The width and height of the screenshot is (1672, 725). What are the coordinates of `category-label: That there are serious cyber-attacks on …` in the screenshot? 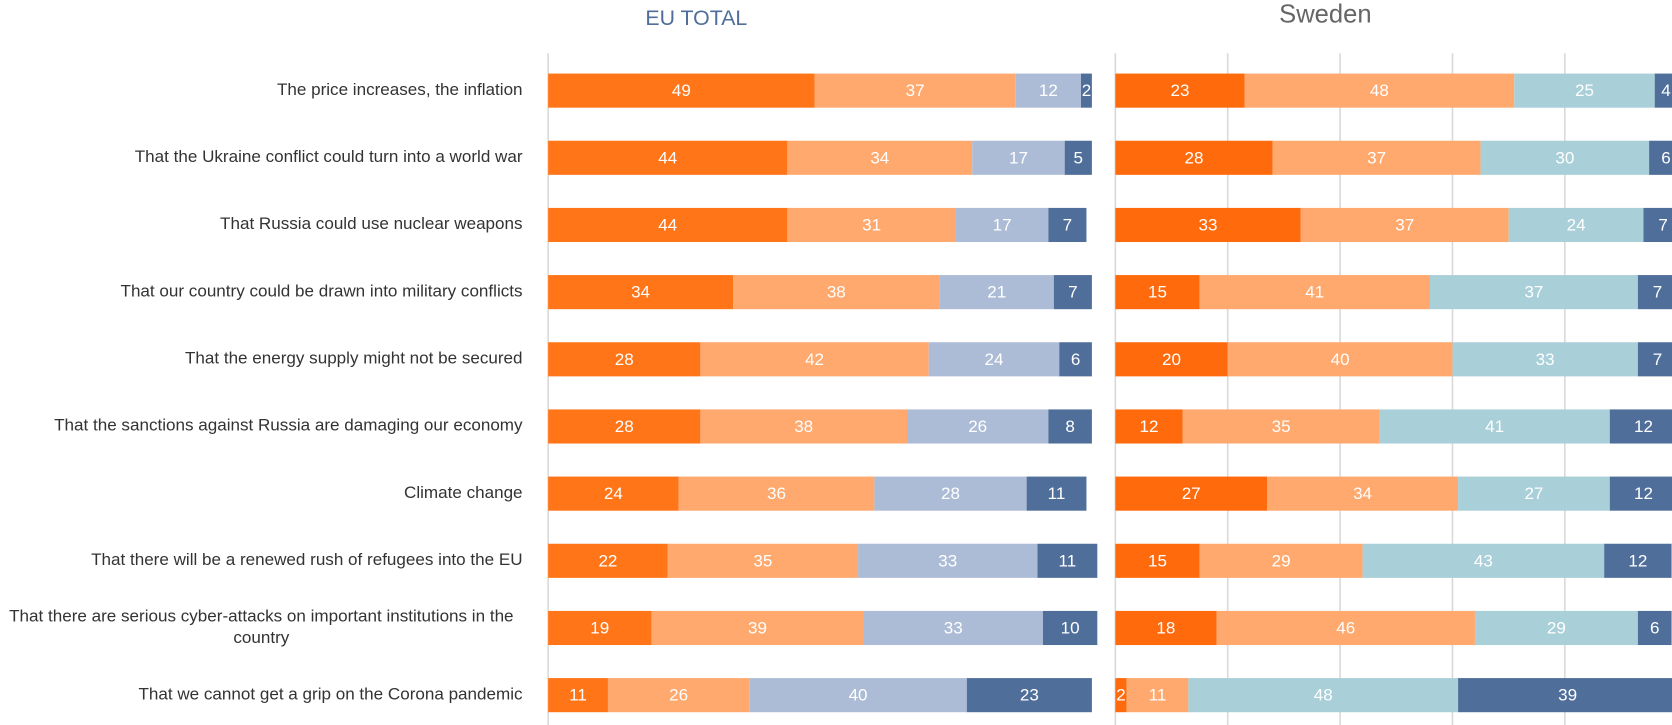 It's located at (261, 627).